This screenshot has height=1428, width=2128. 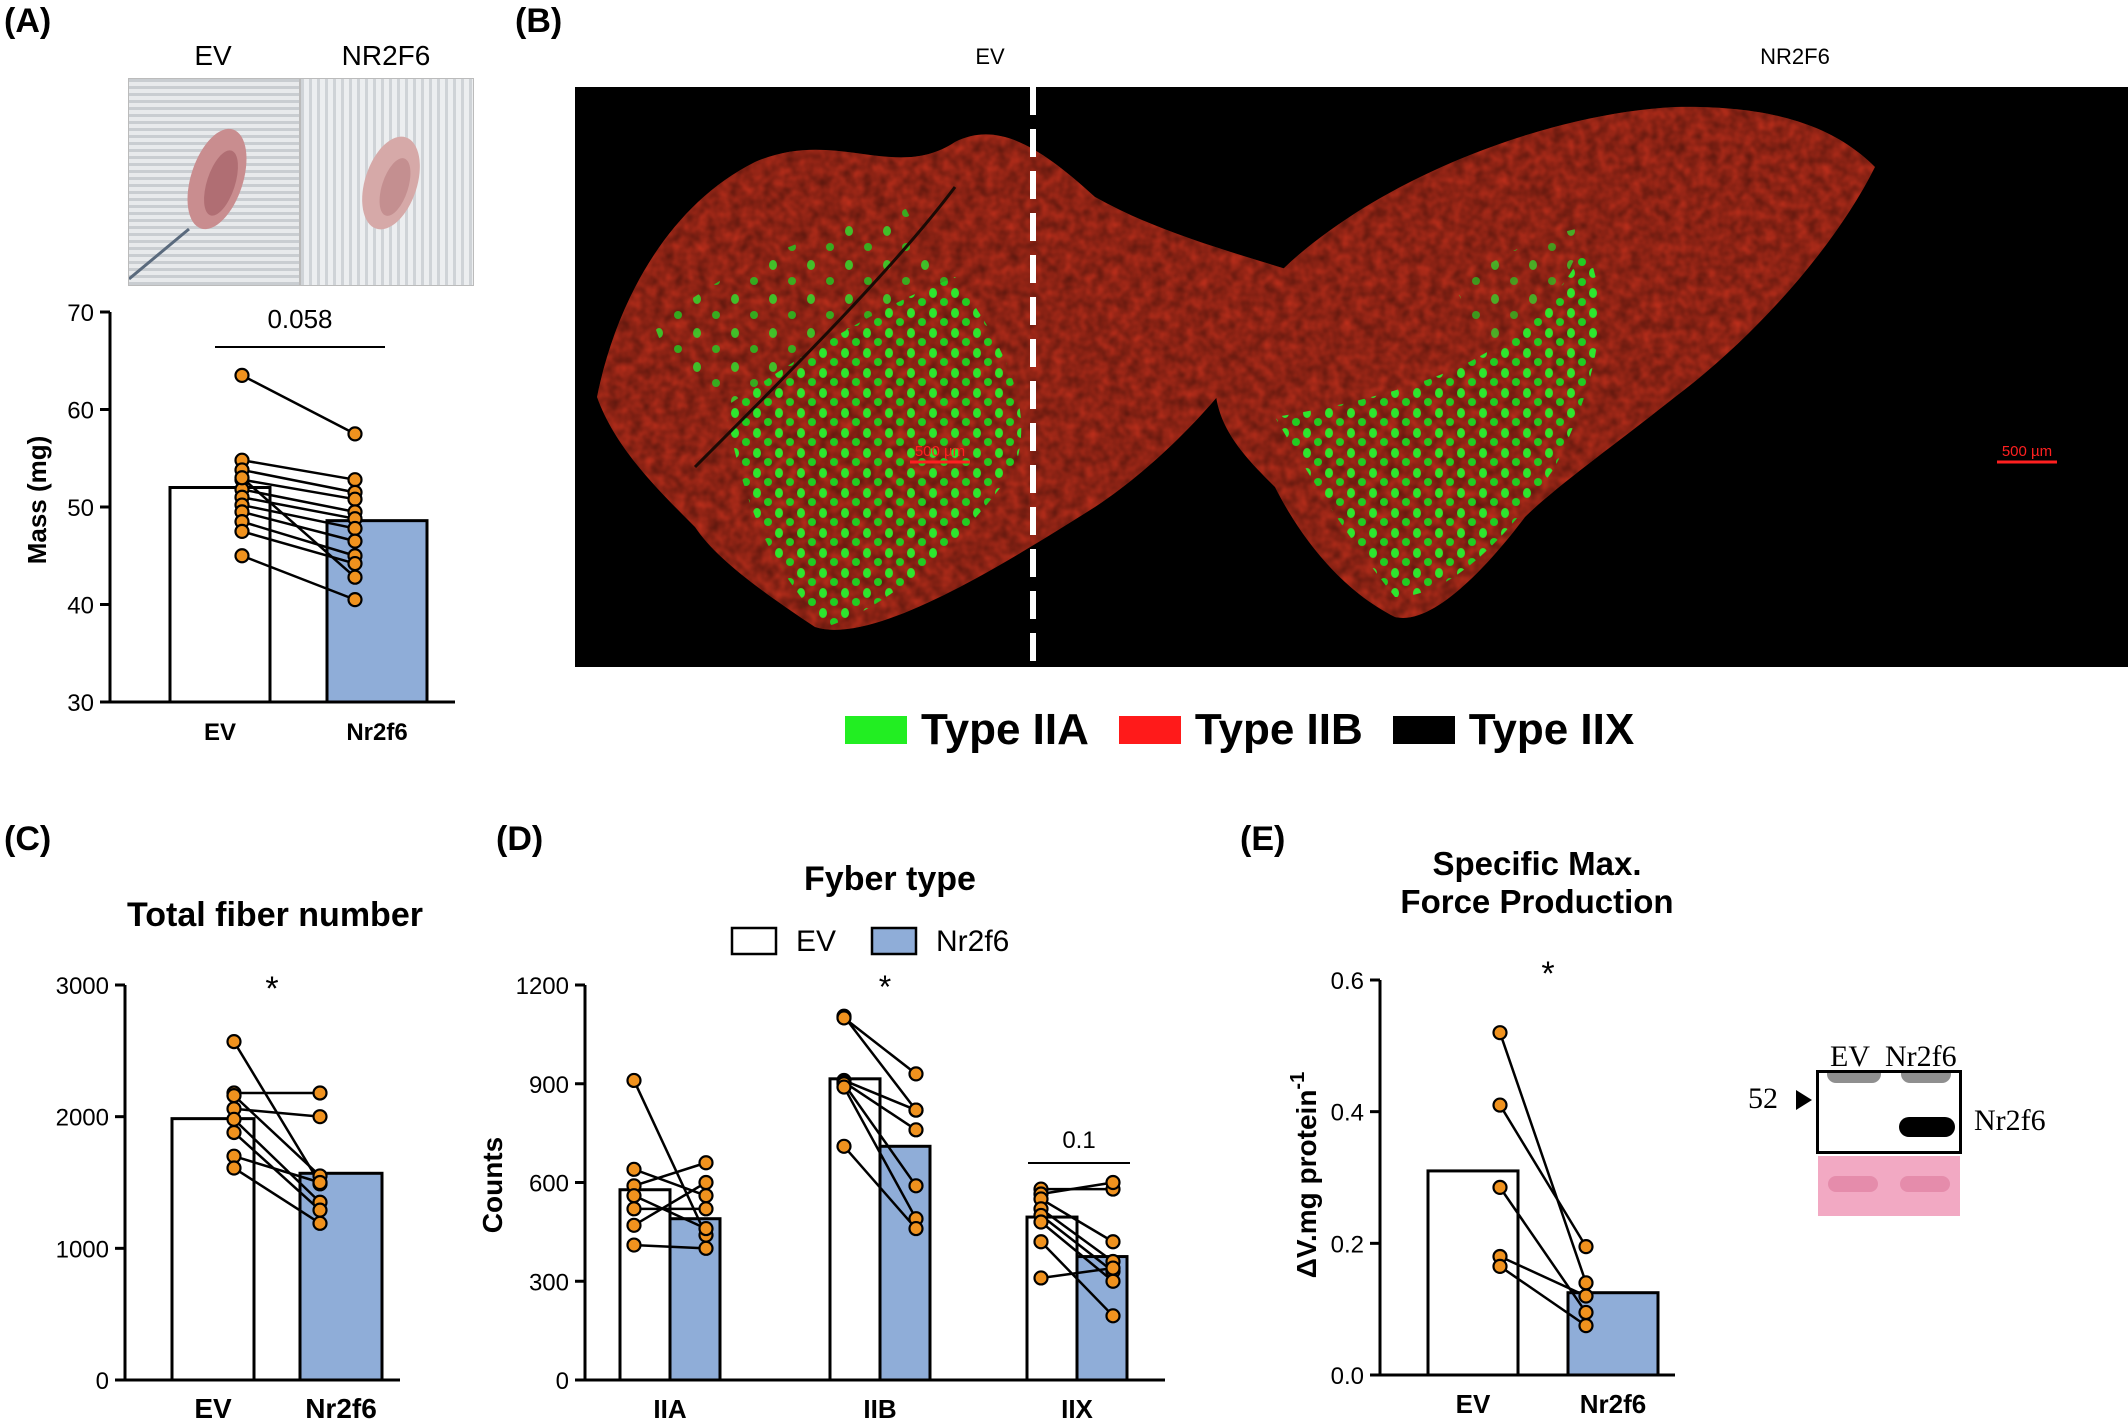 I want to click on y-tick-label: 600, so click(x=549, y=1184).